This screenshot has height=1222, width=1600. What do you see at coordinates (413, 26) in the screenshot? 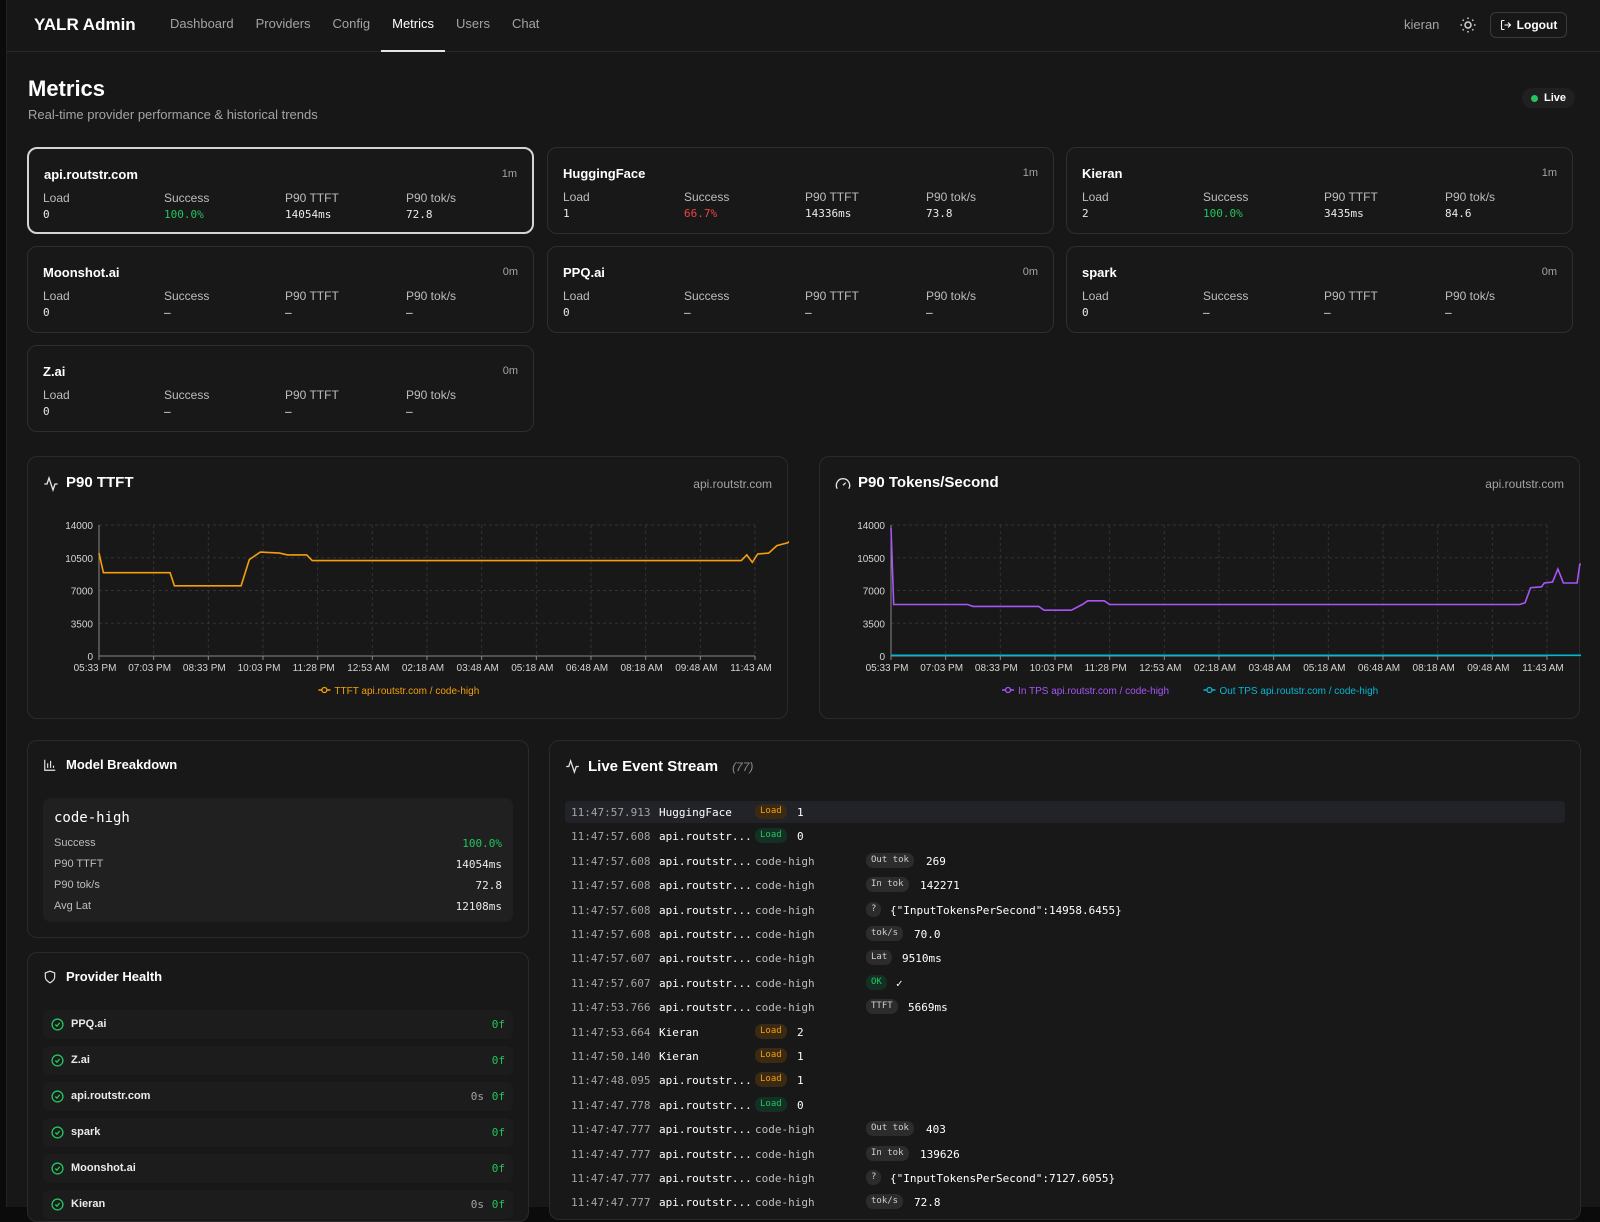
I see `nav-item-metrics: Metrics` at bounding box center [413, 26].